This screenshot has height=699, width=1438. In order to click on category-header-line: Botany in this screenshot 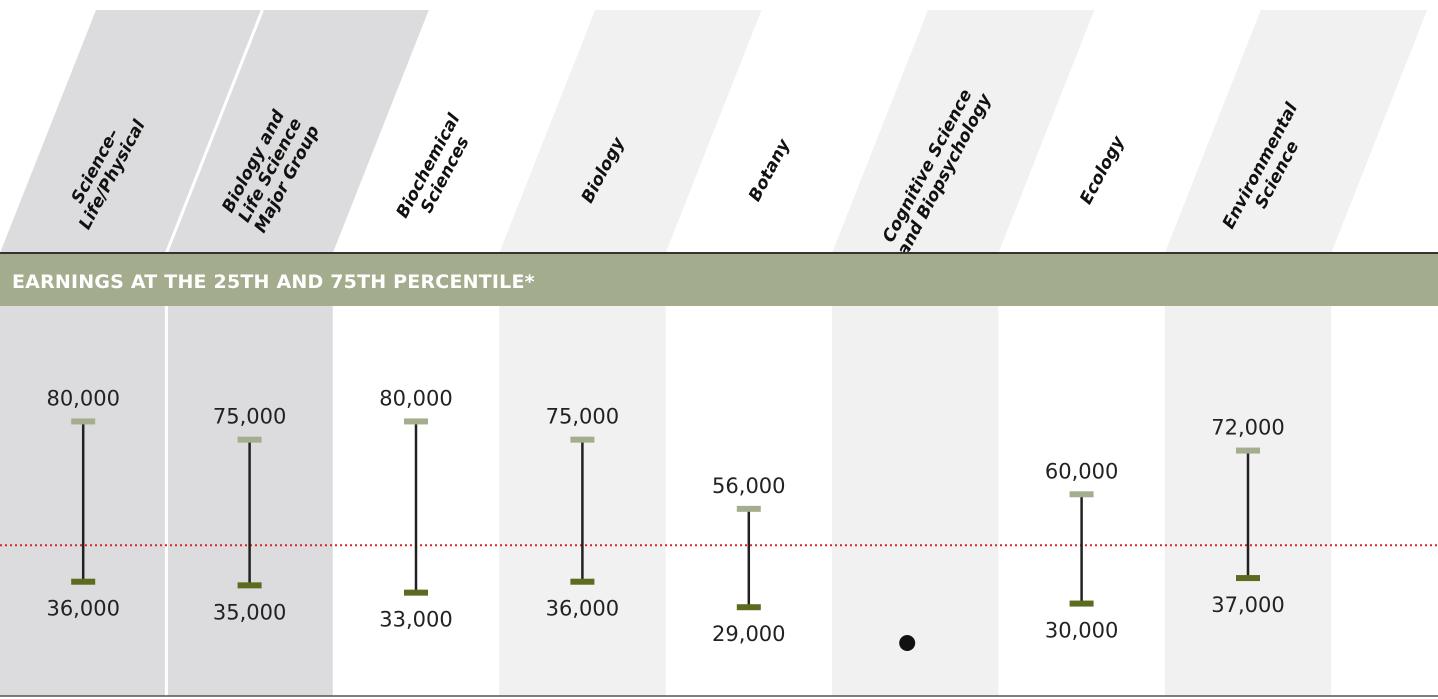, I will do `click(770, 170)`.